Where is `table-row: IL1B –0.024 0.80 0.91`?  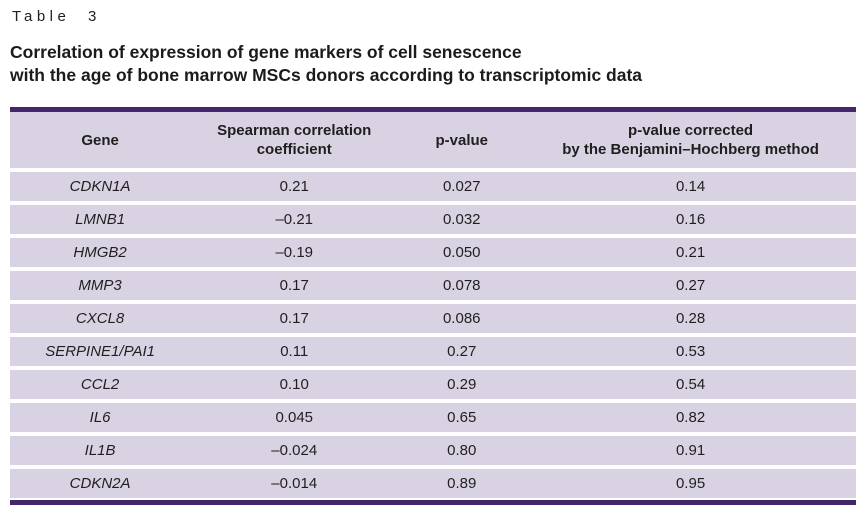 table-row: IL1B –0.024 0.80 0.91 is located at coordinates (433, 450).